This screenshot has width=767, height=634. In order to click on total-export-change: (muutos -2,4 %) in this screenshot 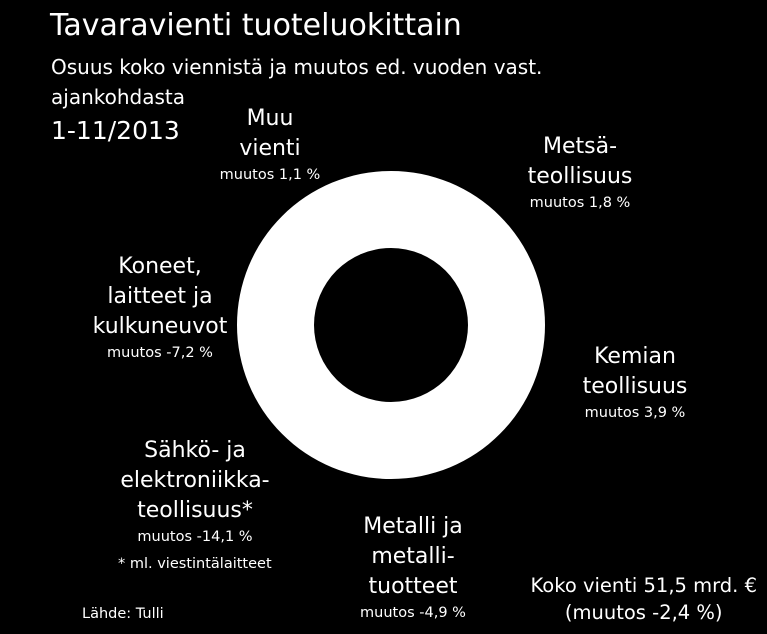, I will do `click(643, 612)`.